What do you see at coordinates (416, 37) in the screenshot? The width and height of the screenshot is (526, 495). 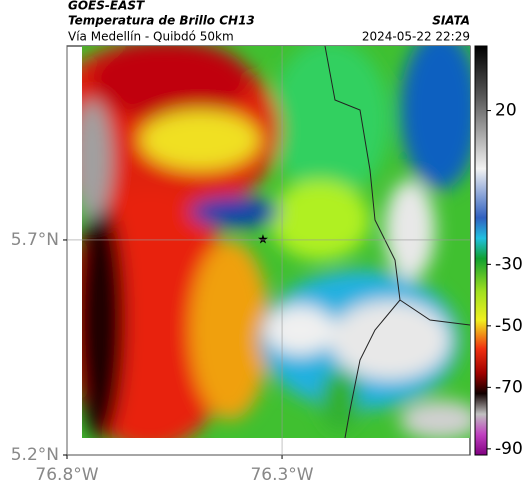 I see `timestamp: 2024-05-22 22:29` at bounding box center [416, 37].